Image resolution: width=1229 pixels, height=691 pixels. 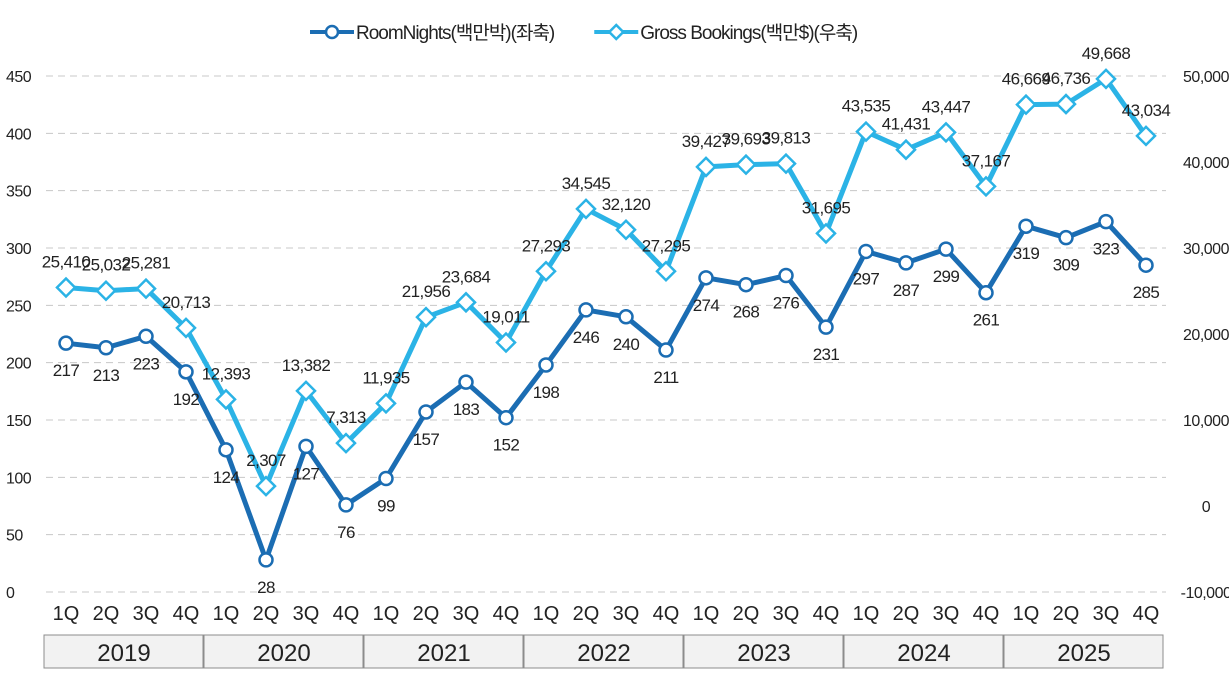 I want to click on data-label: 43,535, so click(x=866, y=106).